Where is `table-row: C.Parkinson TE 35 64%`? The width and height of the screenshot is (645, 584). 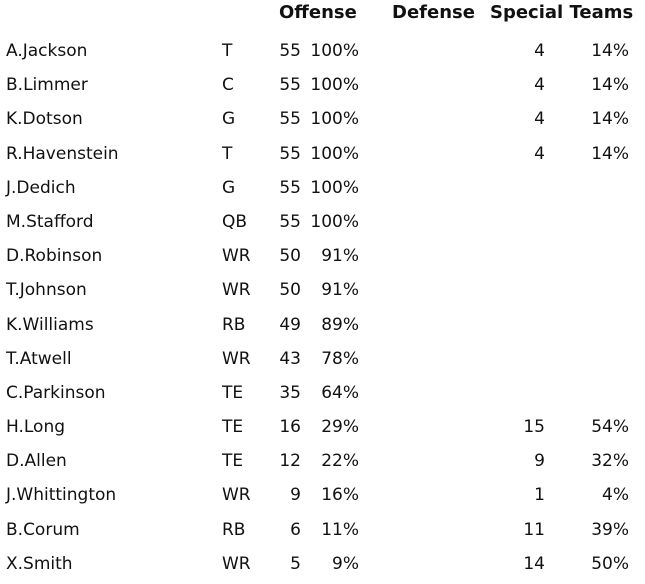
table-row: C.Parkinson TE 35 64% is located at coordinates (322, 396).